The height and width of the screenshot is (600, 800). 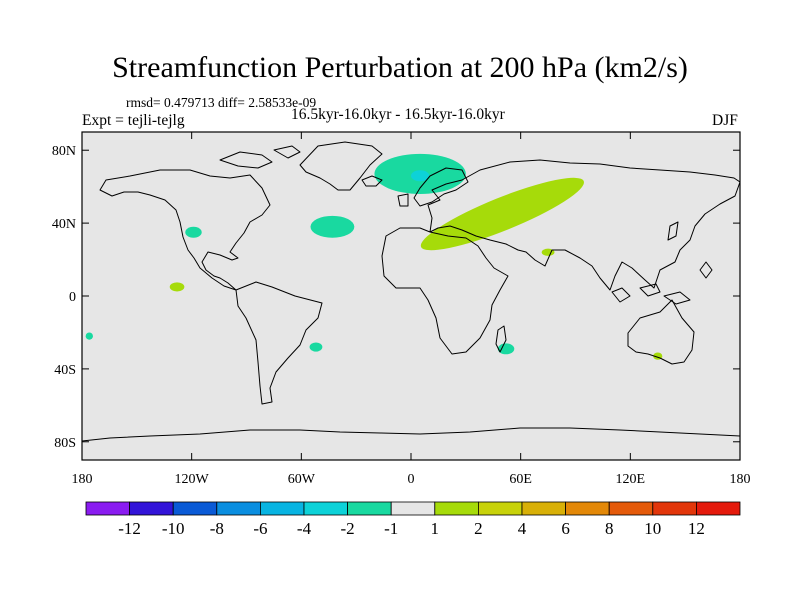 What do you see at coordinates (725, 120) in the screenshot?
I see `season-label: DJF` at bounding box center [725, 120].